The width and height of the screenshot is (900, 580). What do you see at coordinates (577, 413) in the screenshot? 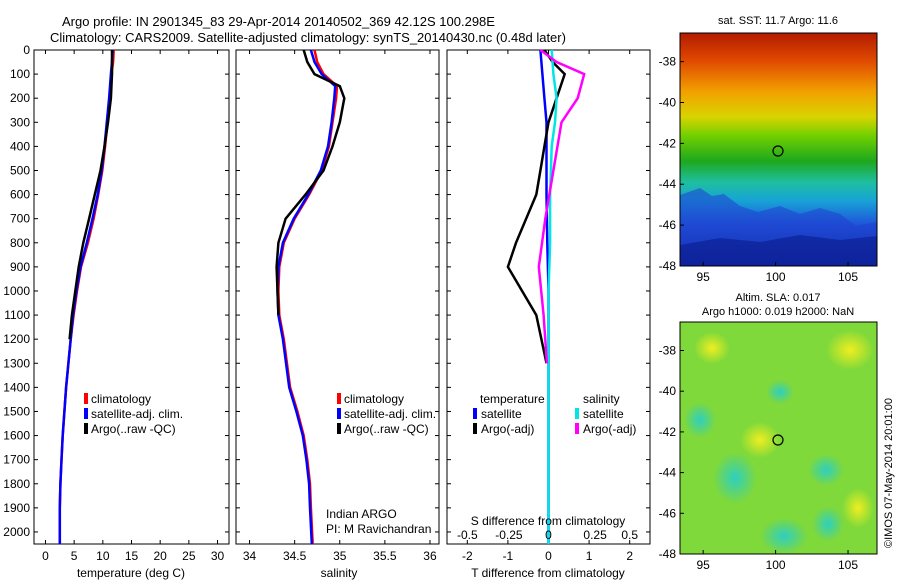
I see `legend-swatch-s-satellite` at bounding box center [577, 413].